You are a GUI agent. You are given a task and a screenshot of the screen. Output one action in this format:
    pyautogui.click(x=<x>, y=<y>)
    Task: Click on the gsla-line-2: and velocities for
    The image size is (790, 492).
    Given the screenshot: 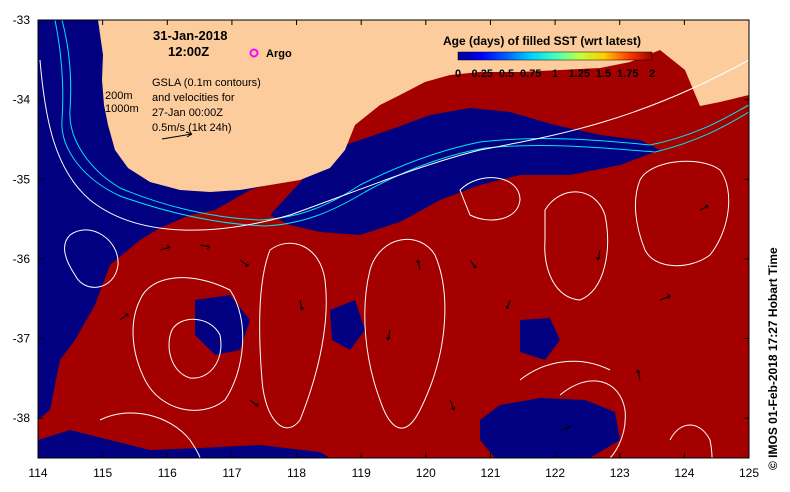 What is the action you would take?
    pyautogui.click(x=193, y=98)
    